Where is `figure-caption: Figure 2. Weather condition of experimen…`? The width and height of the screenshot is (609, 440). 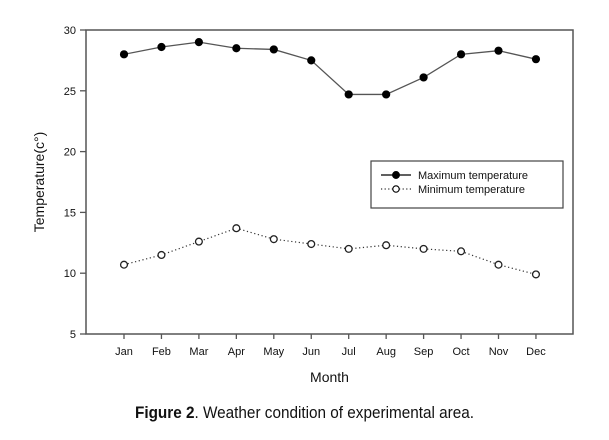 figure-caption: Figure 2. Weather condition of experimen… is located at coordinates (304, 413).